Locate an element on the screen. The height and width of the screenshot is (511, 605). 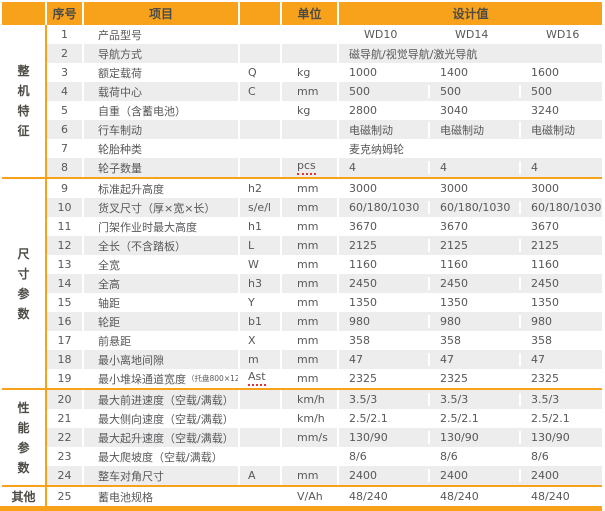
item-cell: 前悬距 is located at coordinates (162, 340).